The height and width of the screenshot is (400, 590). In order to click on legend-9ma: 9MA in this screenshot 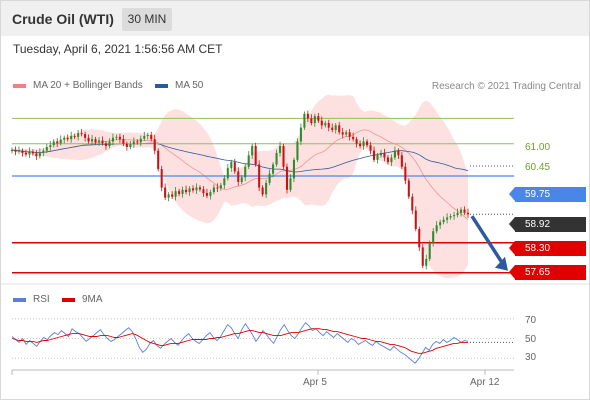, I will do `click(82, 299)`.